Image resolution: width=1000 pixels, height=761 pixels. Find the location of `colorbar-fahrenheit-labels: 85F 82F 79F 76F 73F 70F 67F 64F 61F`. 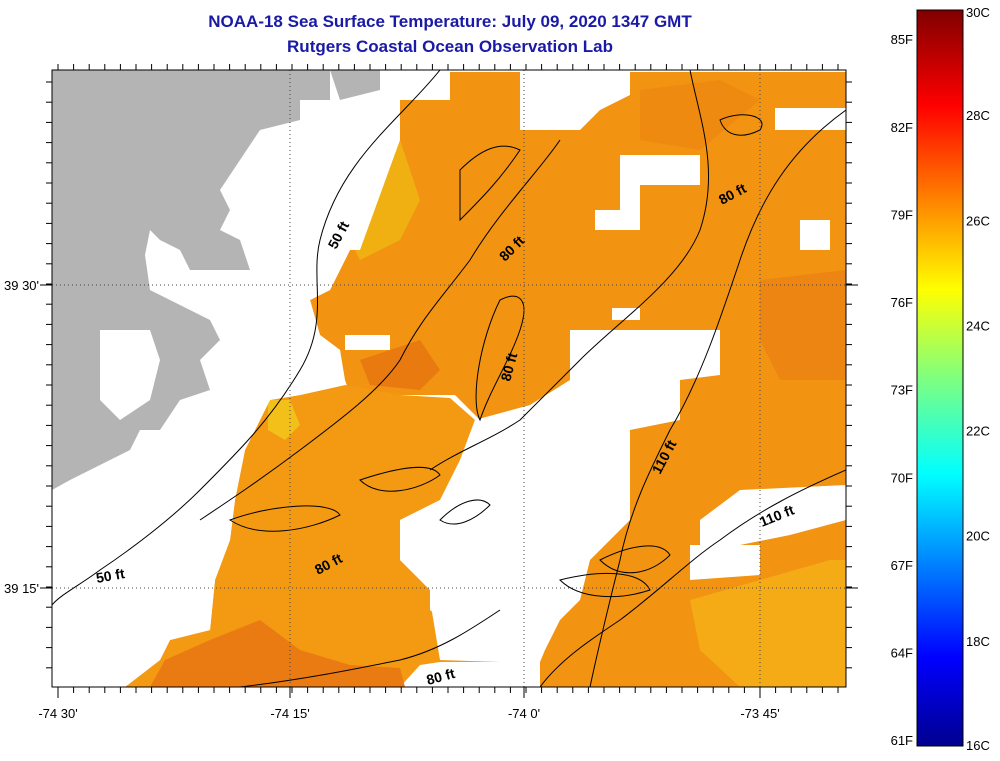

colorbar-fahrenheit-labels: 85F 82F 79F 76F 73F 70F 67F 64F 61F is located at coordinates (902, 390).